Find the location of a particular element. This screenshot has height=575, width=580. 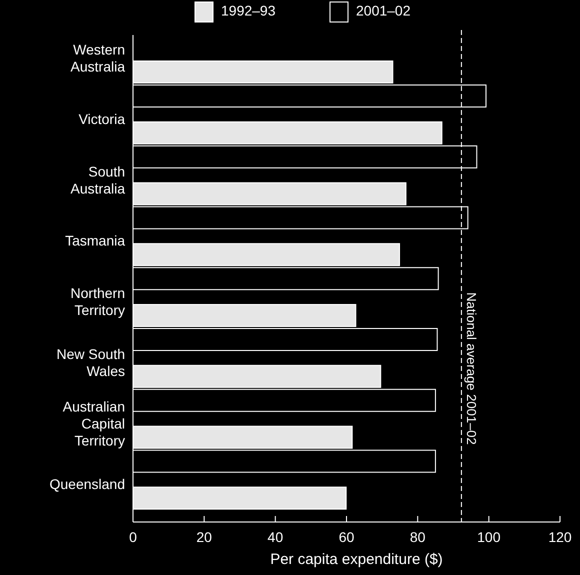

x-axis-title: Per capita expenditure ($) is located at coordinates (356, 559).